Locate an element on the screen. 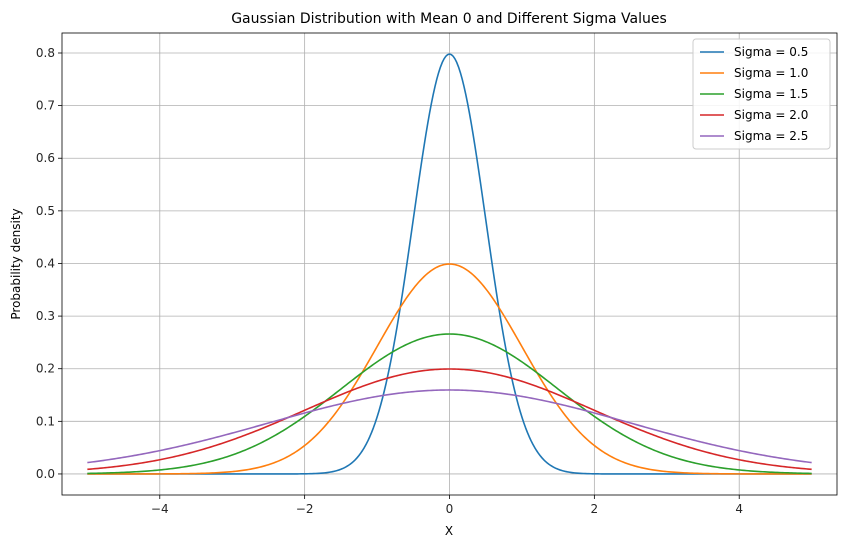 This screenshot has height=547, width=846. x-tick-label: −2 is located at coordinates (305, 509).